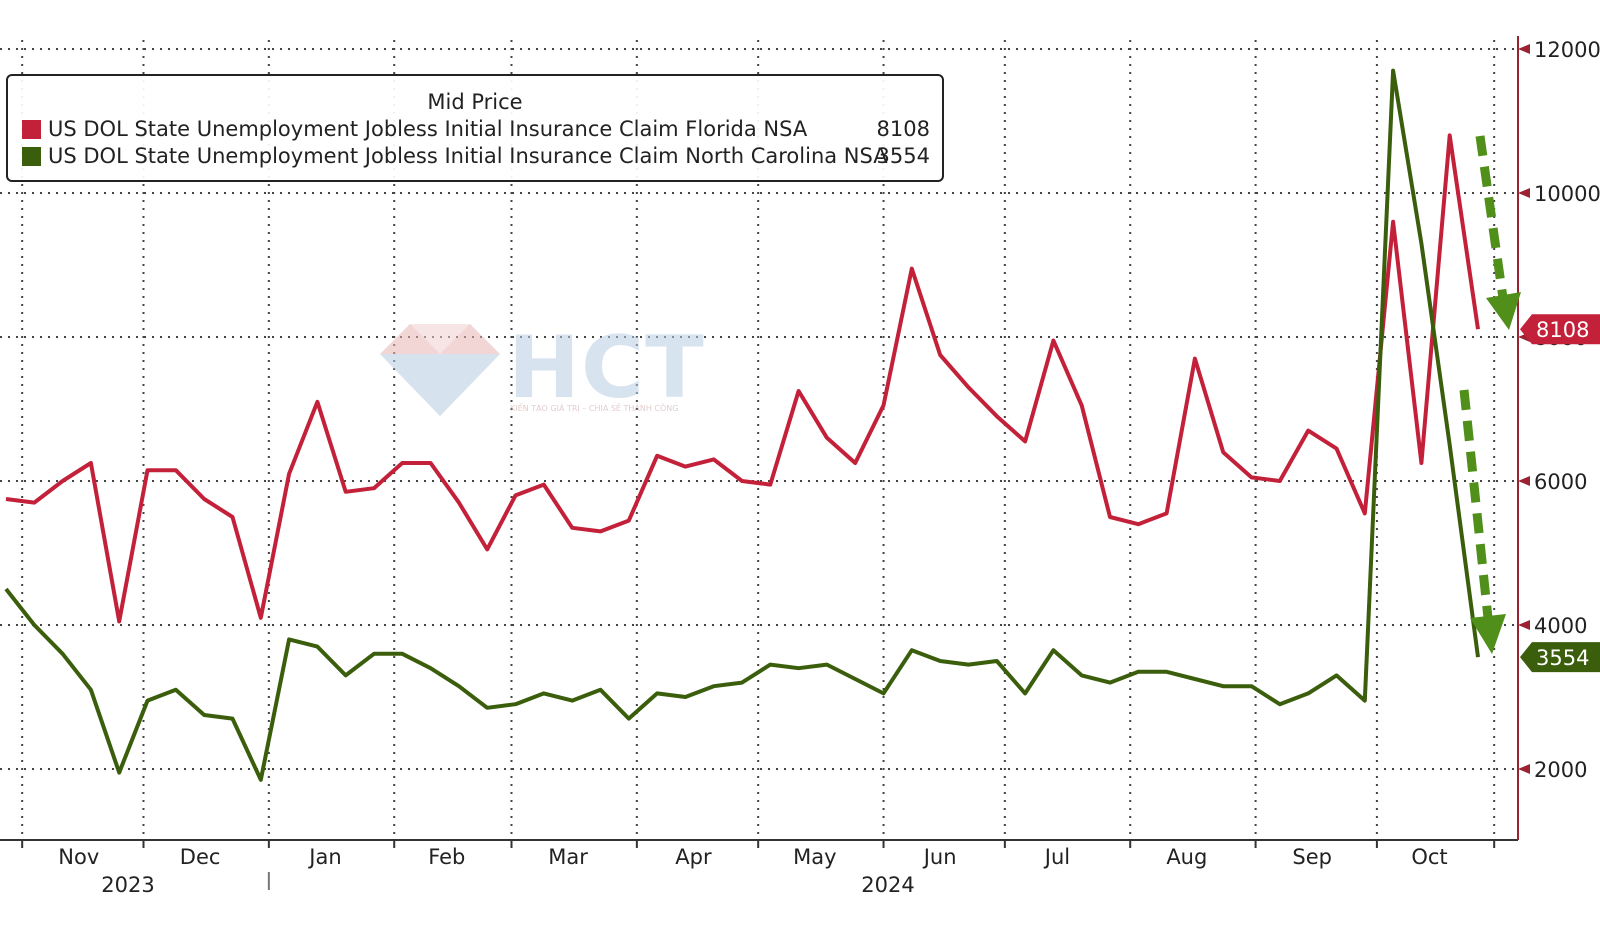  Describe the element at coordinates (887, 885) in the screenshot. I see `year-label-2024: 2024` at that location.